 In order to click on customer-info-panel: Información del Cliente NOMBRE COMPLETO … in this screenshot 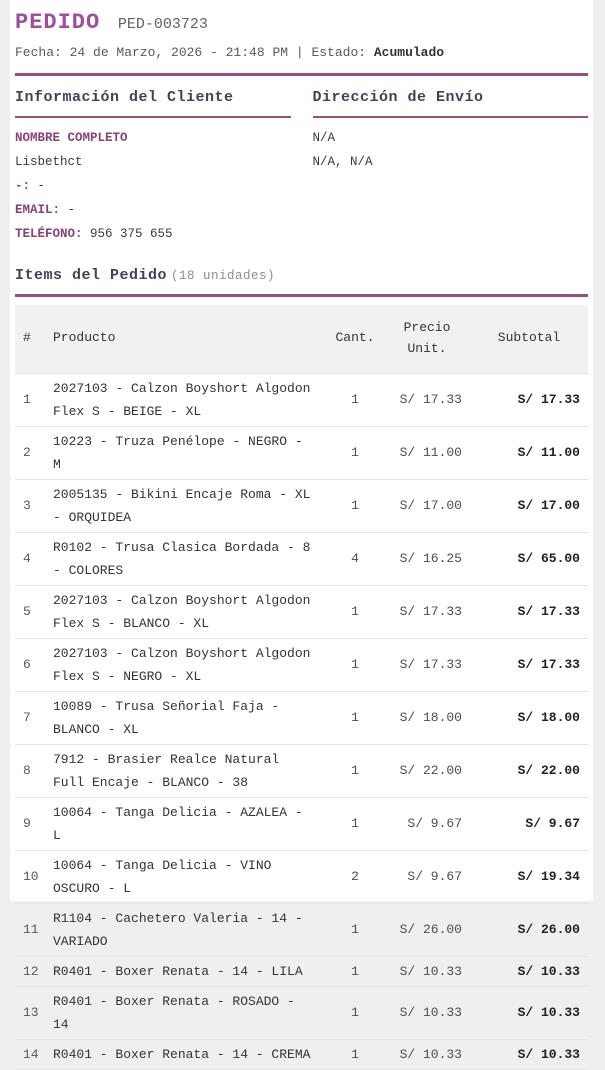, I will do `click(153, 170)`.